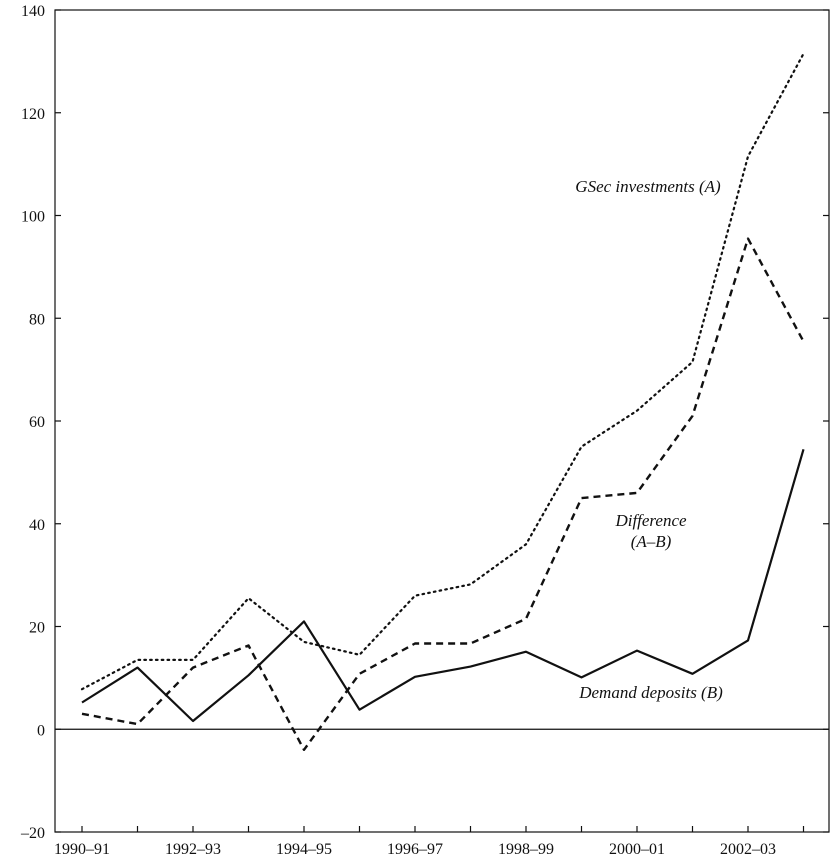 This screenshot has width=834, height=861. I want to click on series-label-1-1: (A–B), so click(651, 541).